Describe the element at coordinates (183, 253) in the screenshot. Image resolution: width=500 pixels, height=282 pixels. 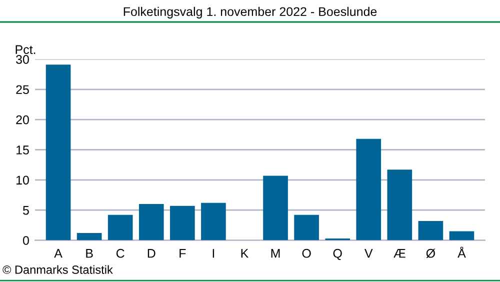
I see `x-tick-label: F` at that location.